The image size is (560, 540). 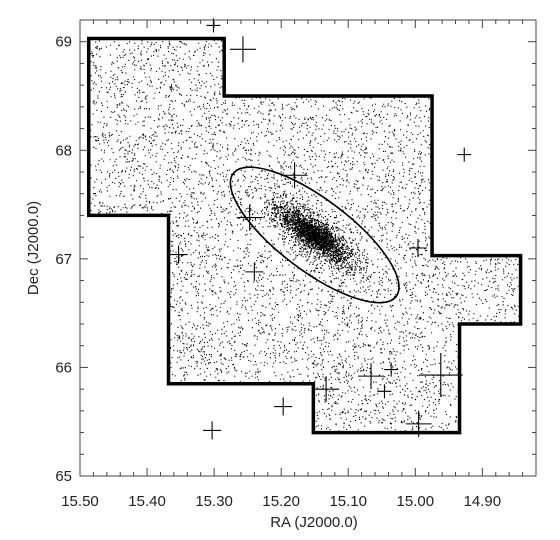 What do you see at coordinates (63, 42) in the screenshot?
I see `y-tick-label: 69` at bounding box center [63, 42].